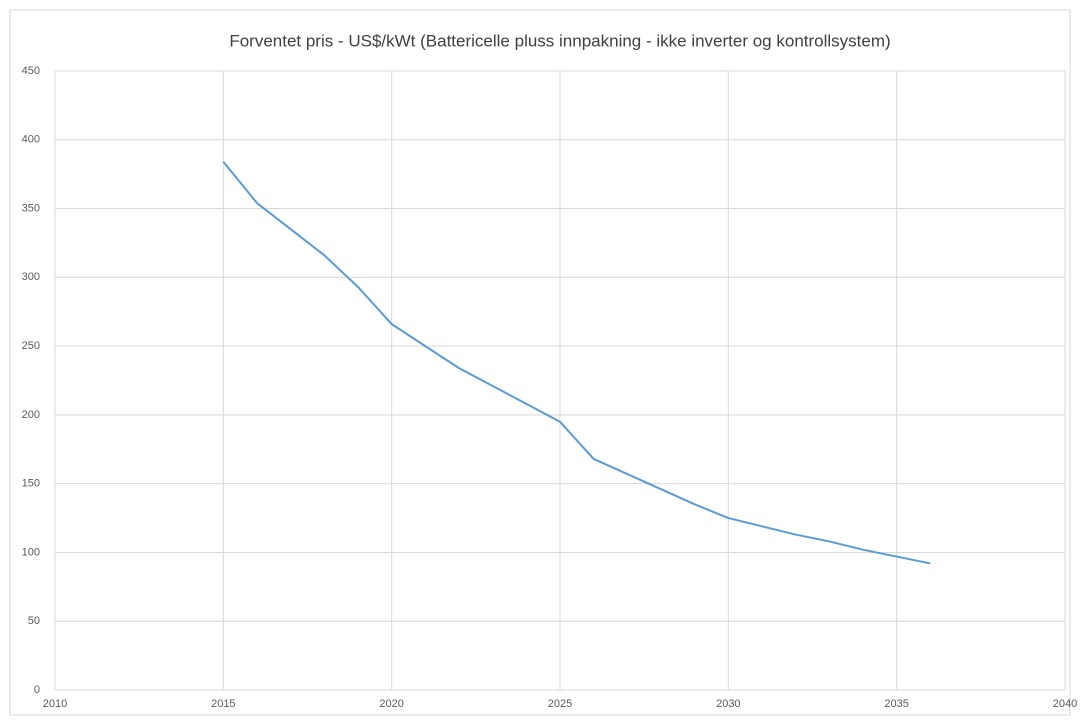  I want to click on y-tick-label: 0, so click(37, 690).